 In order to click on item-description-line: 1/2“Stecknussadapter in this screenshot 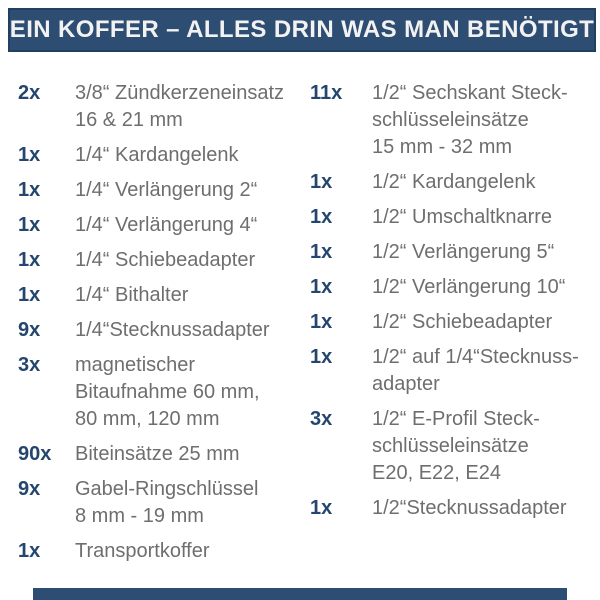, I will do `click(469, 508)`.